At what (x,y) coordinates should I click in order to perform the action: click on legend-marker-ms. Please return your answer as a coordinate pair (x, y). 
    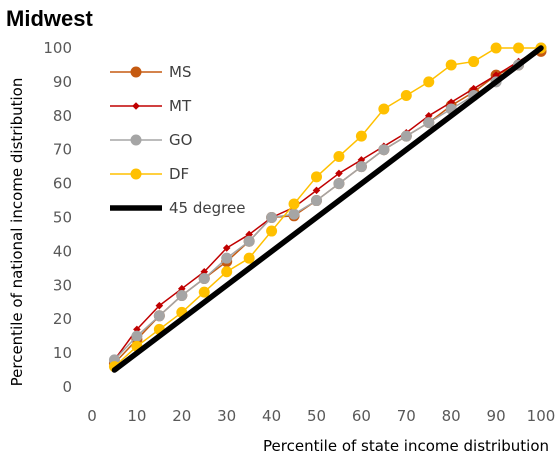
    Looking at the image, I should click on (136, 72).